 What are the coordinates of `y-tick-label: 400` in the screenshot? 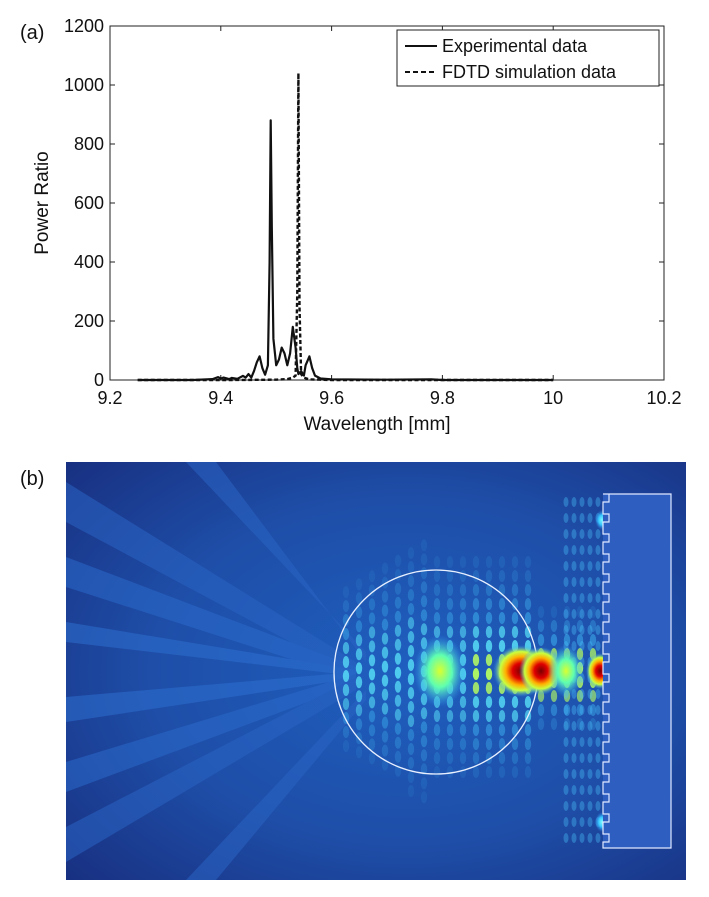 It's located at (89, 262).